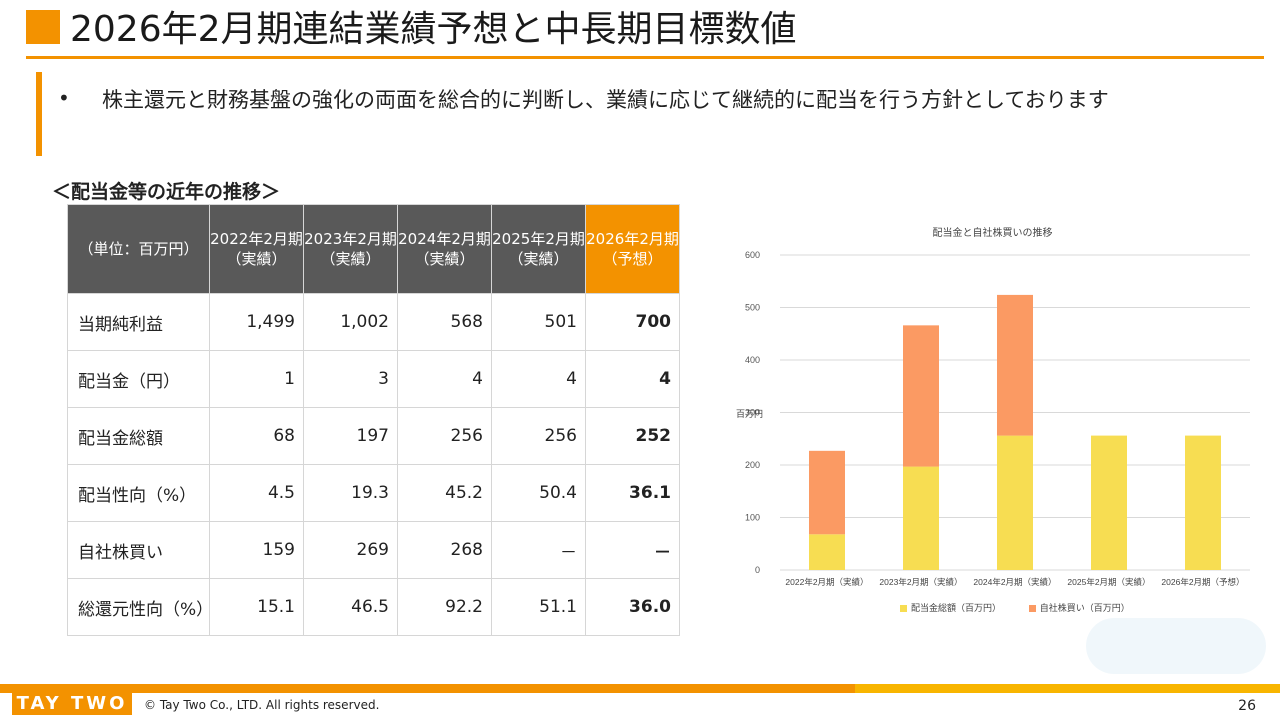 The height and width of the screenshot is (720, 1280). I want to click on table-cell: 1, so click(256, 379).